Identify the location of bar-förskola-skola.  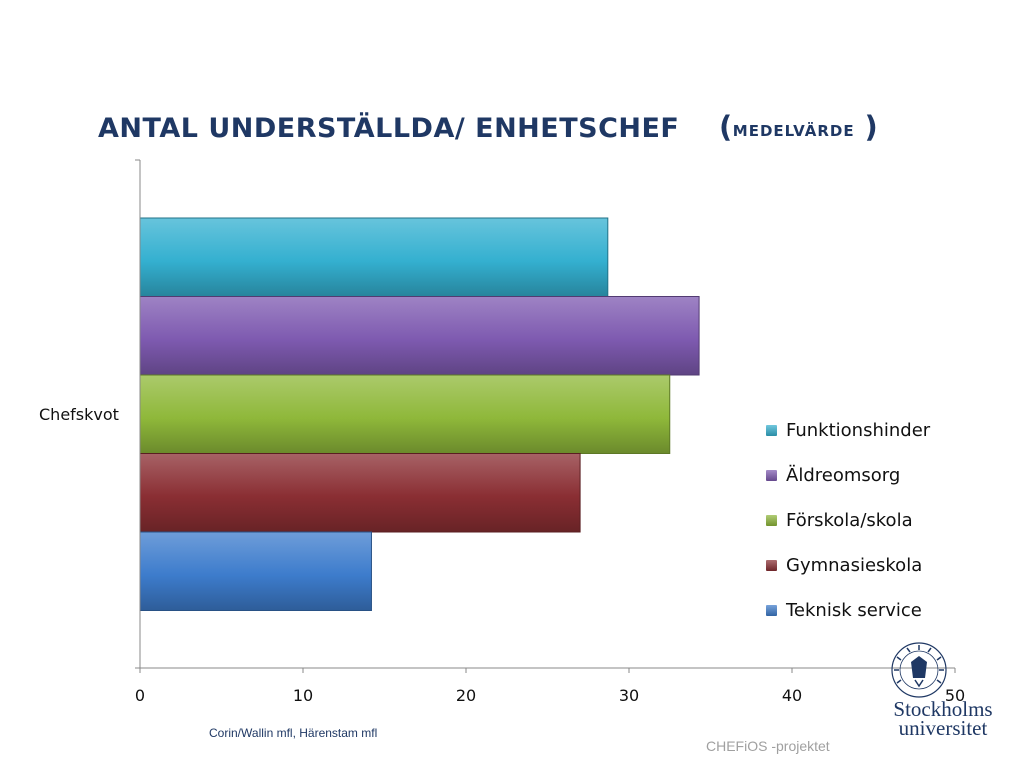
(405, 414).